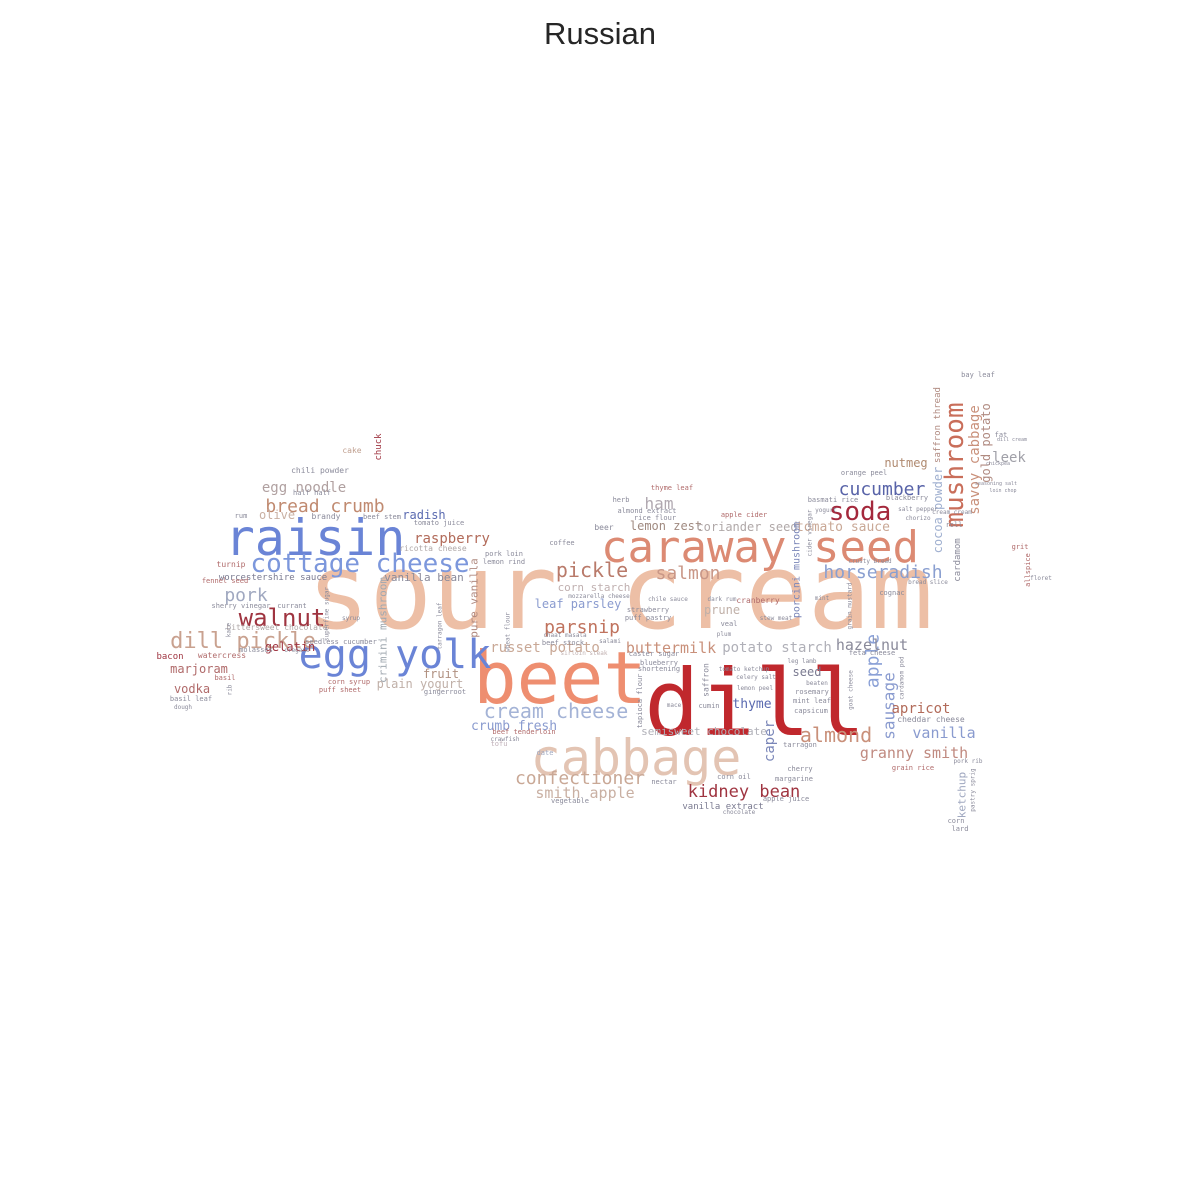 Image resolution: width=1200 pixels, height=1200 pixels. I want to click on cloud-word: apple, so click(873, 661).